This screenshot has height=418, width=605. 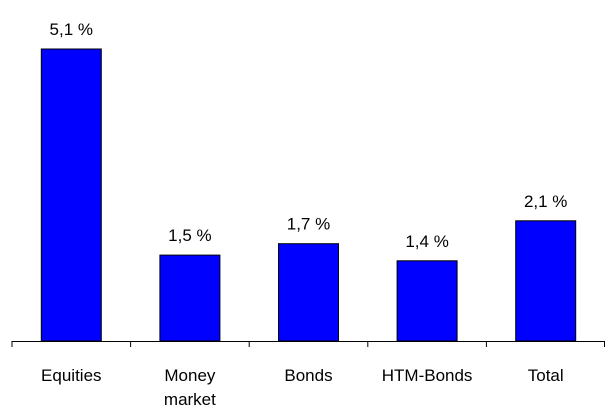 What do you see at coordinates (427, 375) in the screenshot?
I see `x-tick-label-3: HTM-Bonds` at bounding box center [427, 375].